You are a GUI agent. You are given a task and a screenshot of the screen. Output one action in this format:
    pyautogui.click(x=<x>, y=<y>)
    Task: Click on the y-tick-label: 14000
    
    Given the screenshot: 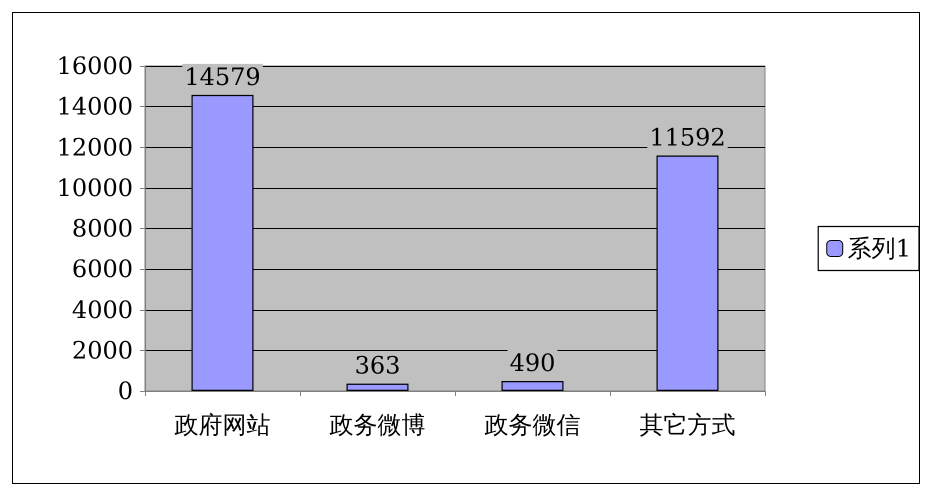 What is the action you would take?
    pyautogui.click(x=94, y=106)
    